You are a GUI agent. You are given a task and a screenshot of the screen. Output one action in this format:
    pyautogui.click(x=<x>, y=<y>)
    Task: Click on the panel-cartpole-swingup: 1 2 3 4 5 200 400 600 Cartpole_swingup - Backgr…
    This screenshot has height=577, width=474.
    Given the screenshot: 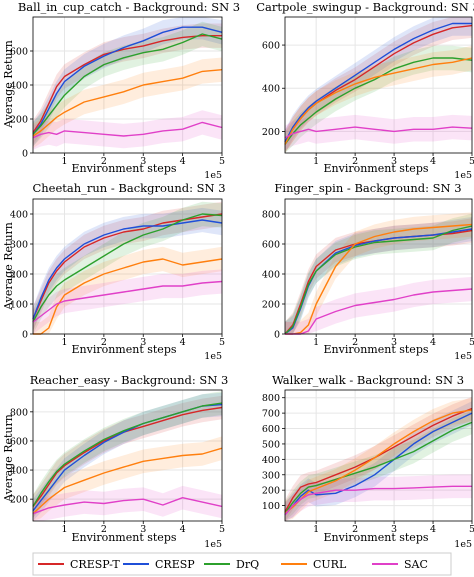 What is the action you would take?
    pyautogui.click(x=365, y=90)
    